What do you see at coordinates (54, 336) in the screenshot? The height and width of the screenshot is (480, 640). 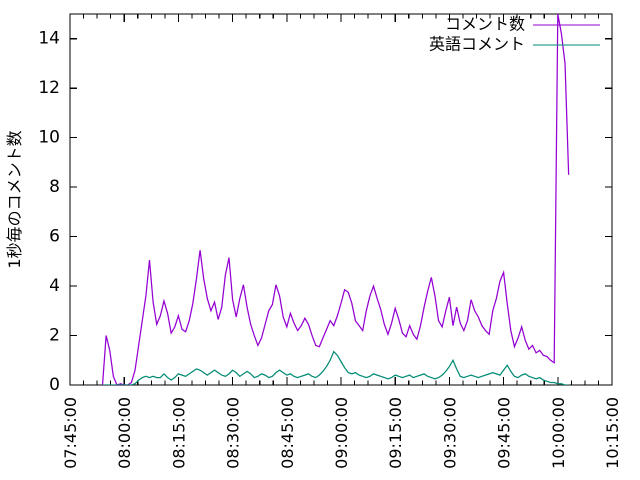 I see `y-tick-label: 2` at bounding box center [54, 336].